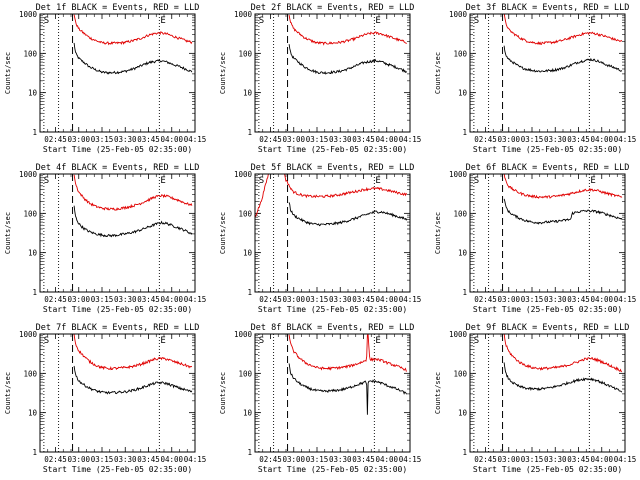 This screenshot has width=640, height=480. Describe the element at coordinates (548, 168) in the screenshot. I see `panel-title: Det 6f BLACK = Events, RED = LLD` at that location.